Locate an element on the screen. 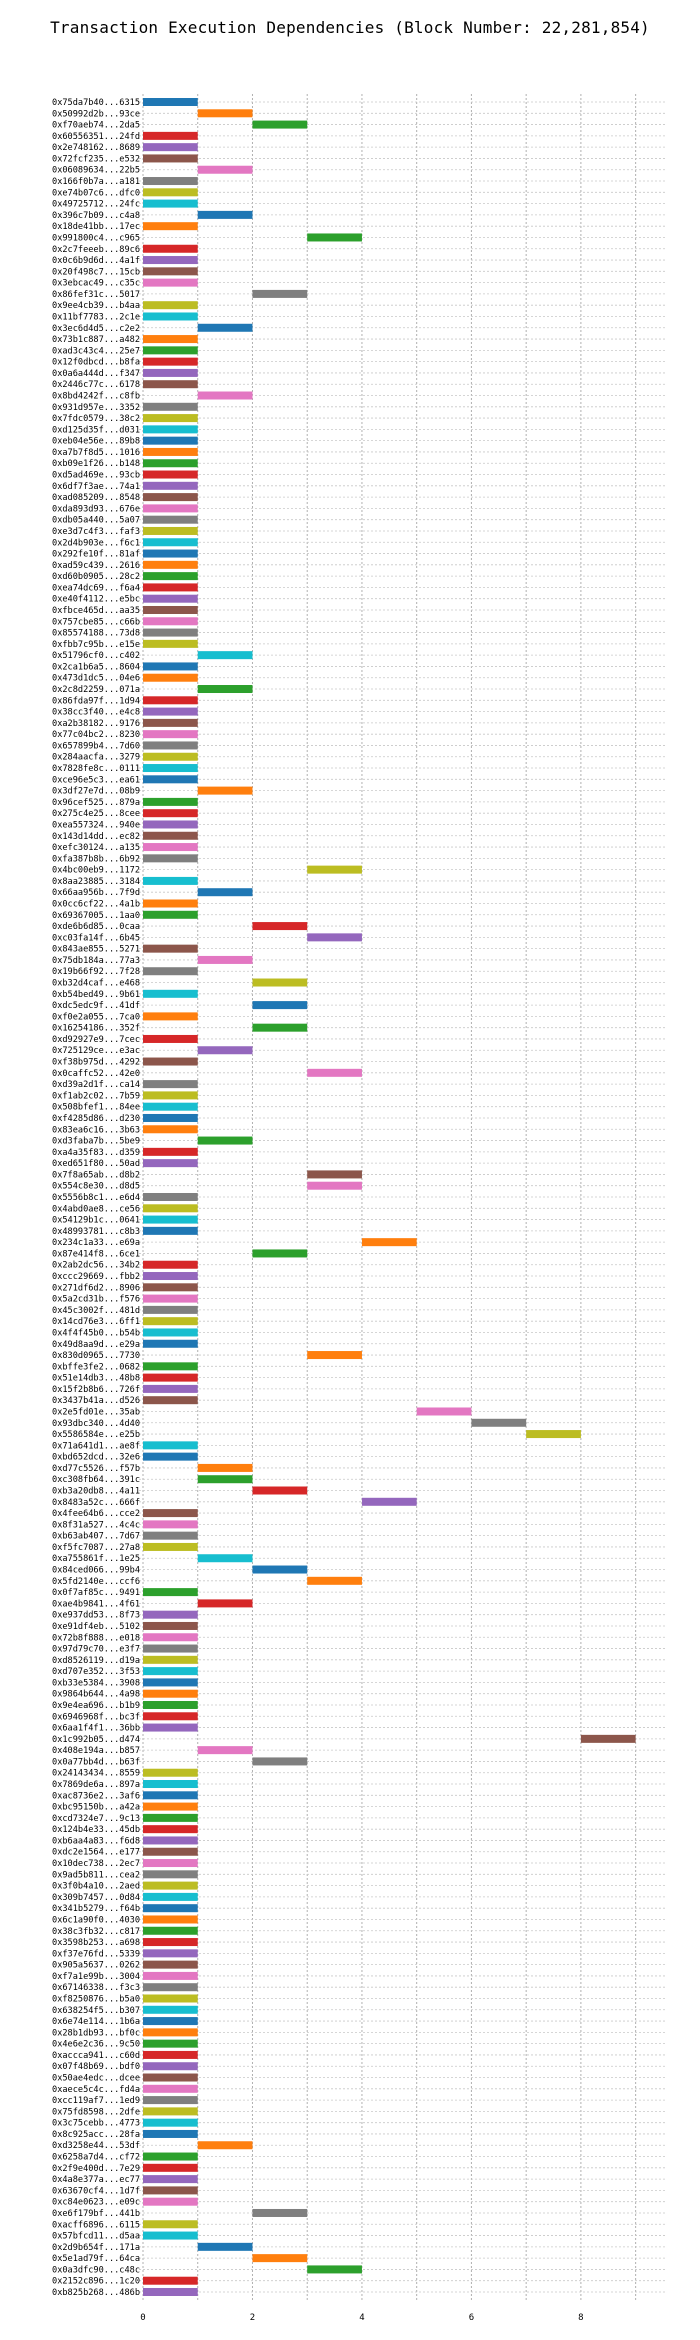 The image size is (700, 2340). y-tick-label: 0x271df6d2...8906 is located at coordinates (96, 1288).